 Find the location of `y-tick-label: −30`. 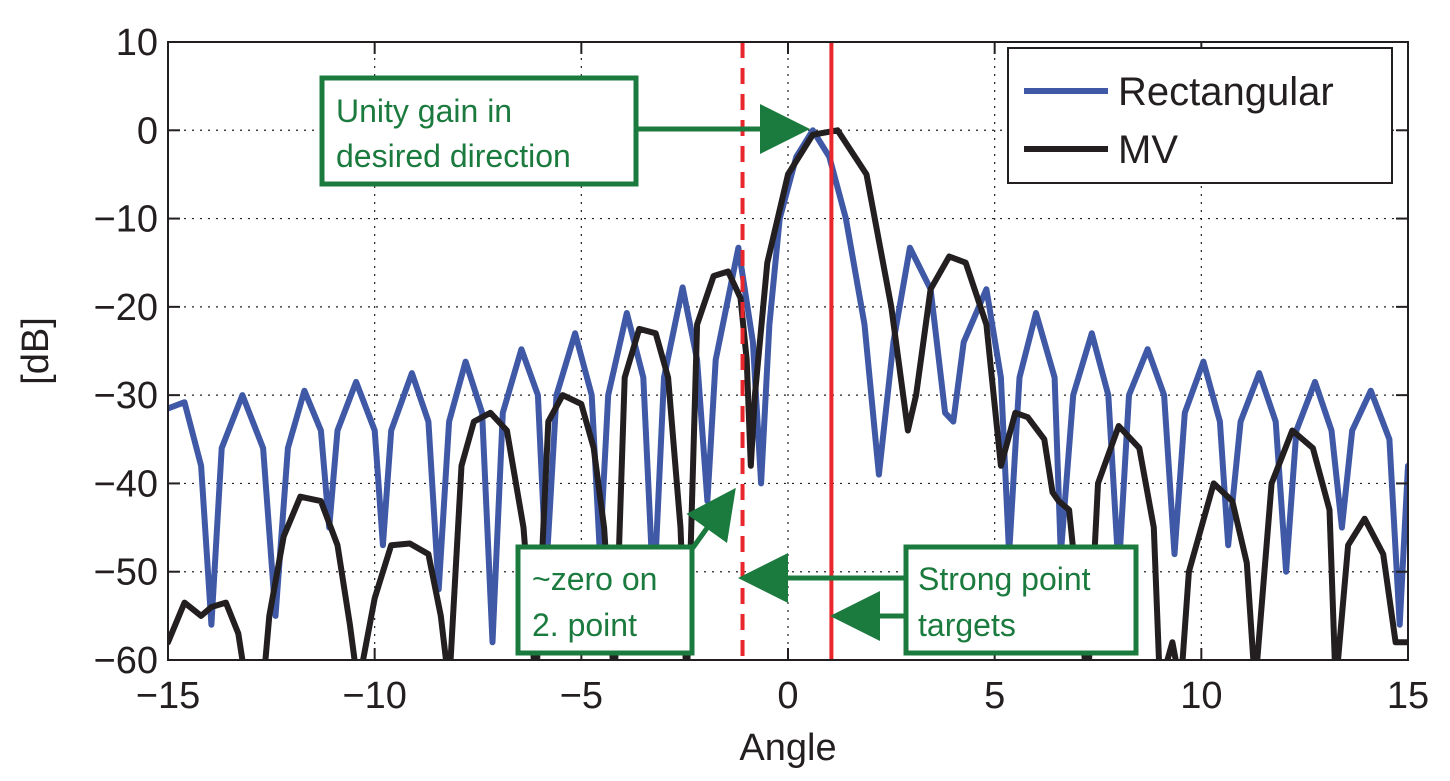

y-tick-label: −30 is located at coordinates (126, 396).